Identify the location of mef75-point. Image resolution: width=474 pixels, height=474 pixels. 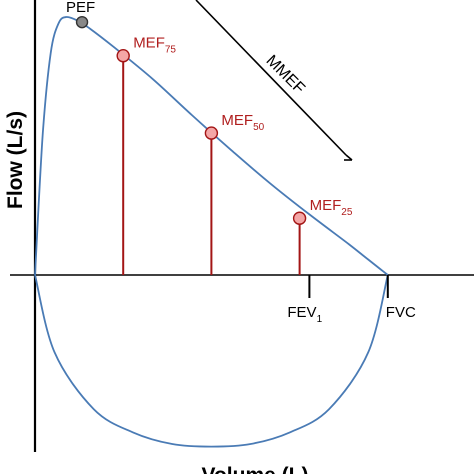
(123, 56).